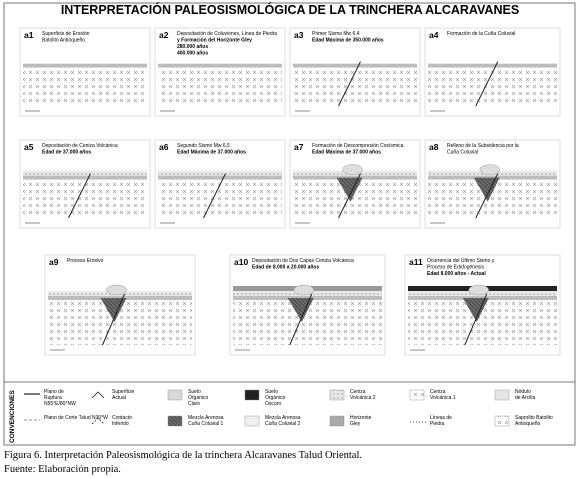  What do you see at coordinates (358, 146) in the screenshot?
I see `panel-text: Formación de Descompresión Cosísmica` at bounding box center [358, 146].